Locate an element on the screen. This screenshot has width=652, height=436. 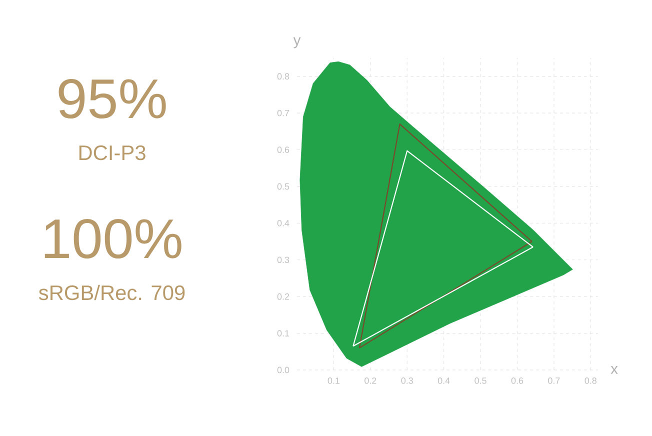
x-tick-label: 0.3 is located at coordinates (407, 381).